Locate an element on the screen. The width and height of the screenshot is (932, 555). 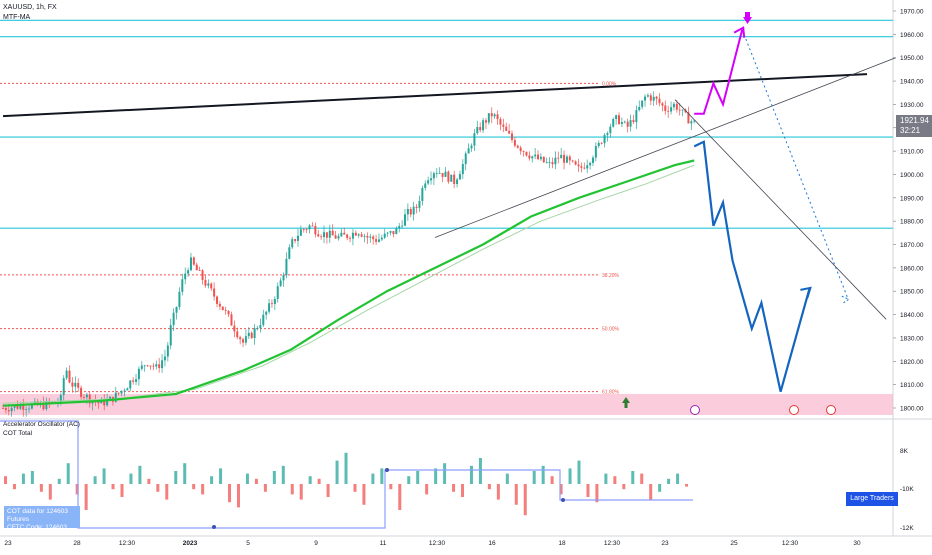
resistance-trendline is located at coordinates (435, 95).